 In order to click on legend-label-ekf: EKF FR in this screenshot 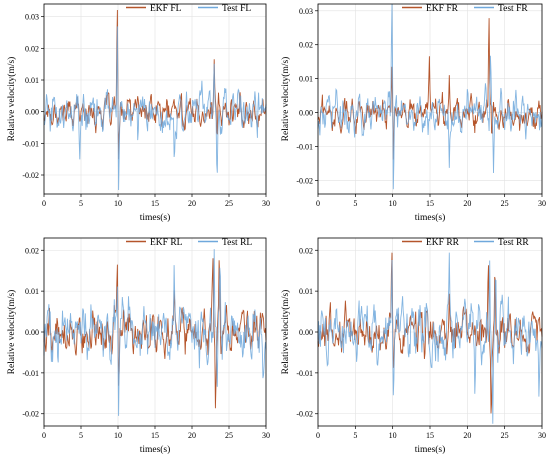, I will do `click(442, 9)`.